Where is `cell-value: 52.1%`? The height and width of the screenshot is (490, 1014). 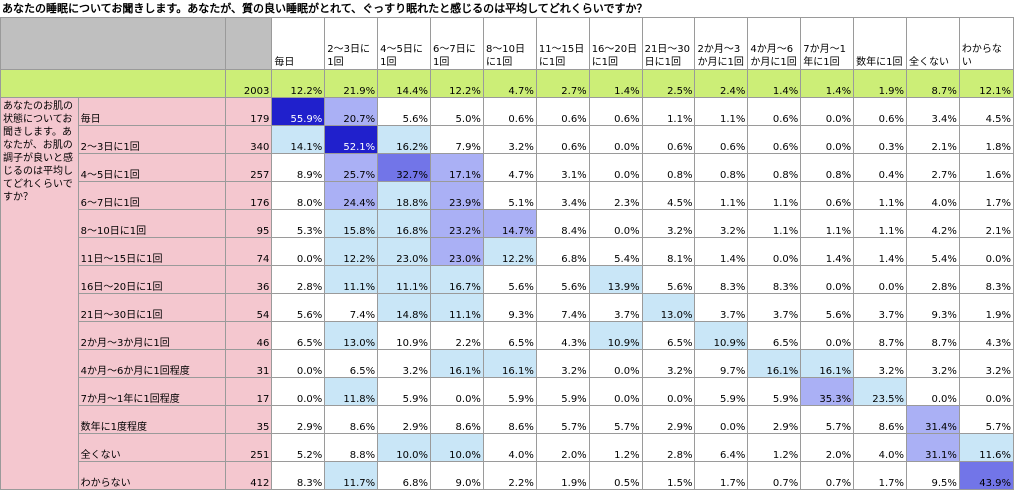
cell-value: 52.1% is located at coordinates (351, 139).